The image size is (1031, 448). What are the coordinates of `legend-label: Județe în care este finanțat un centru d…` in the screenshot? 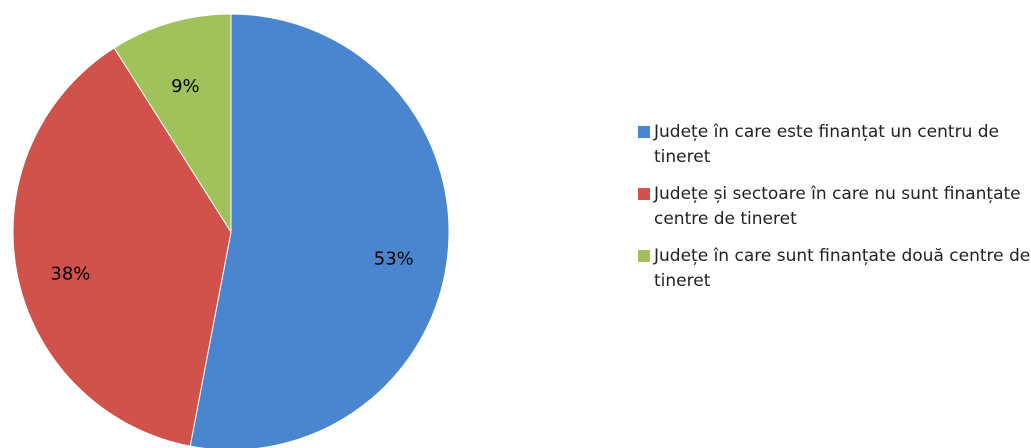 It's located at (826, 144).